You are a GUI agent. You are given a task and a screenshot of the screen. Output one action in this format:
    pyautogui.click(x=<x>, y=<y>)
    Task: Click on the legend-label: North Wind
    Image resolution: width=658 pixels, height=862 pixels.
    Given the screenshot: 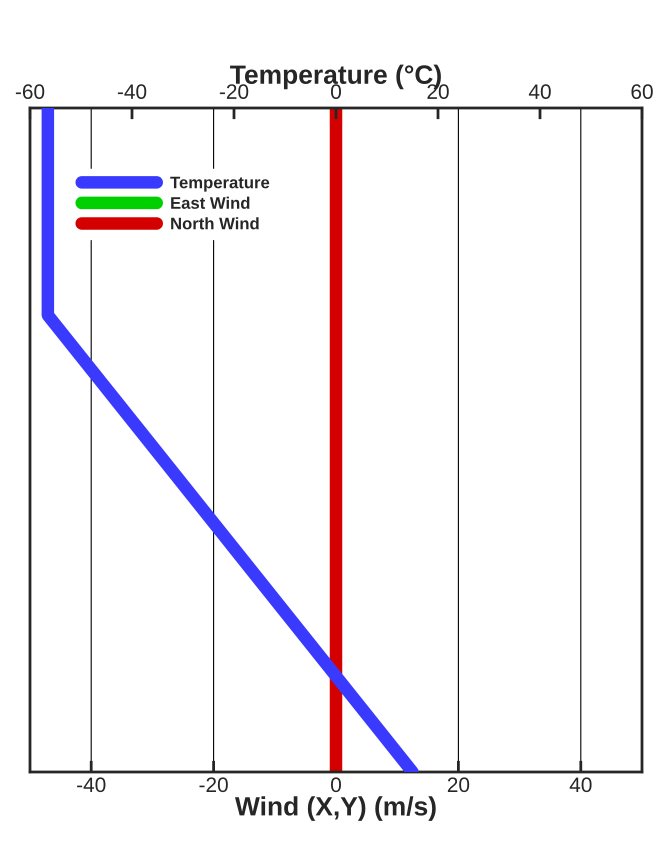 What is the action you would take?
    pyautogui.click(x=215, y=223)
    